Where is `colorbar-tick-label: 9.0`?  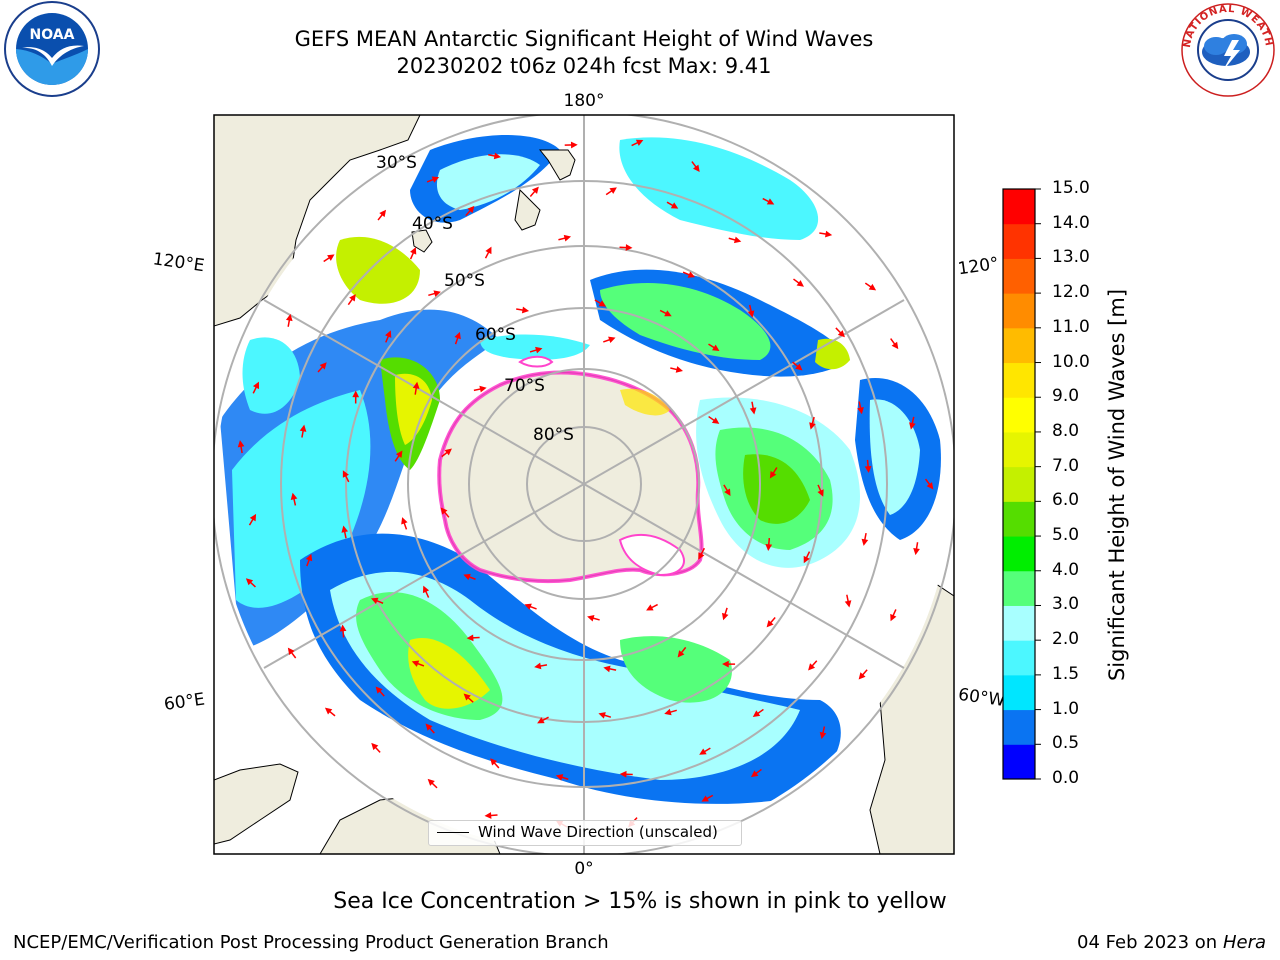 colorbar-tick-label: 9.0 is located at coordinates (1066, 396).